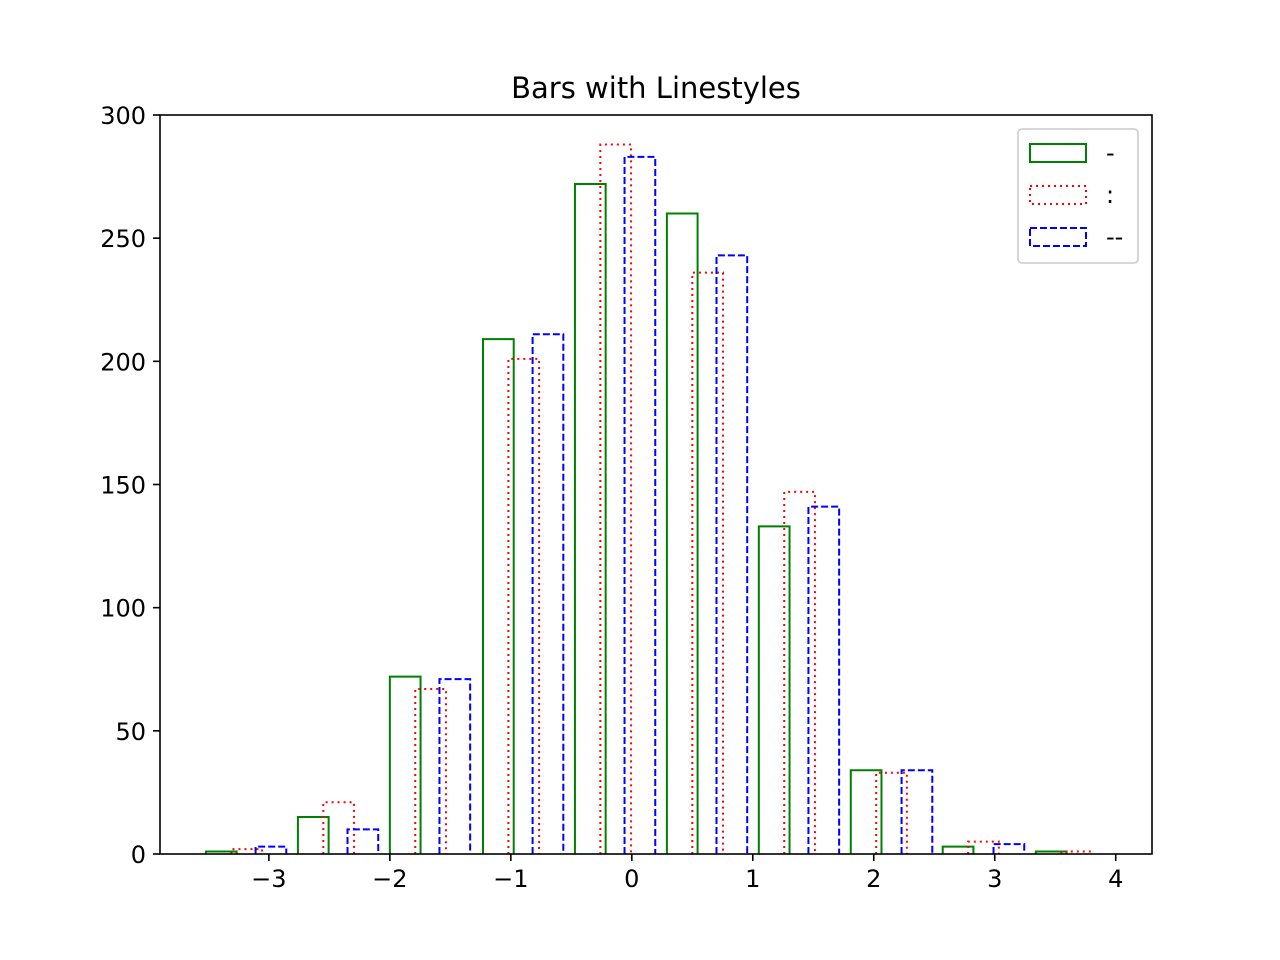 This screenshot has width=1280, height=960. I want to click on y-axis: 0 50 100 150 200 250 300, so click(130, 485).